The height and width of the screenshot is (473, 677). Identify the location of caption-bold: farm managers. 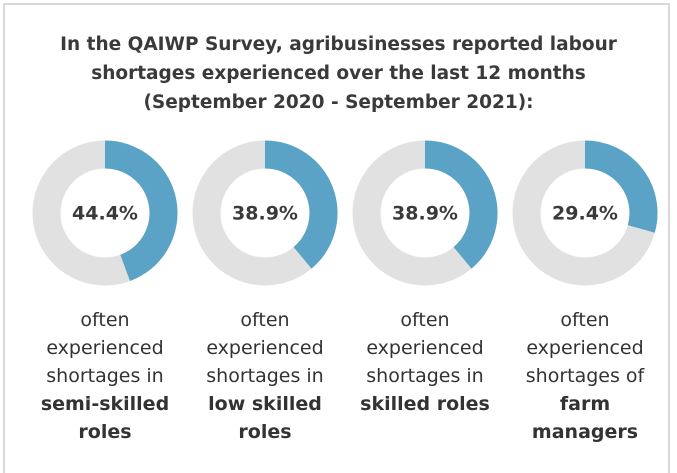
(585, 418).